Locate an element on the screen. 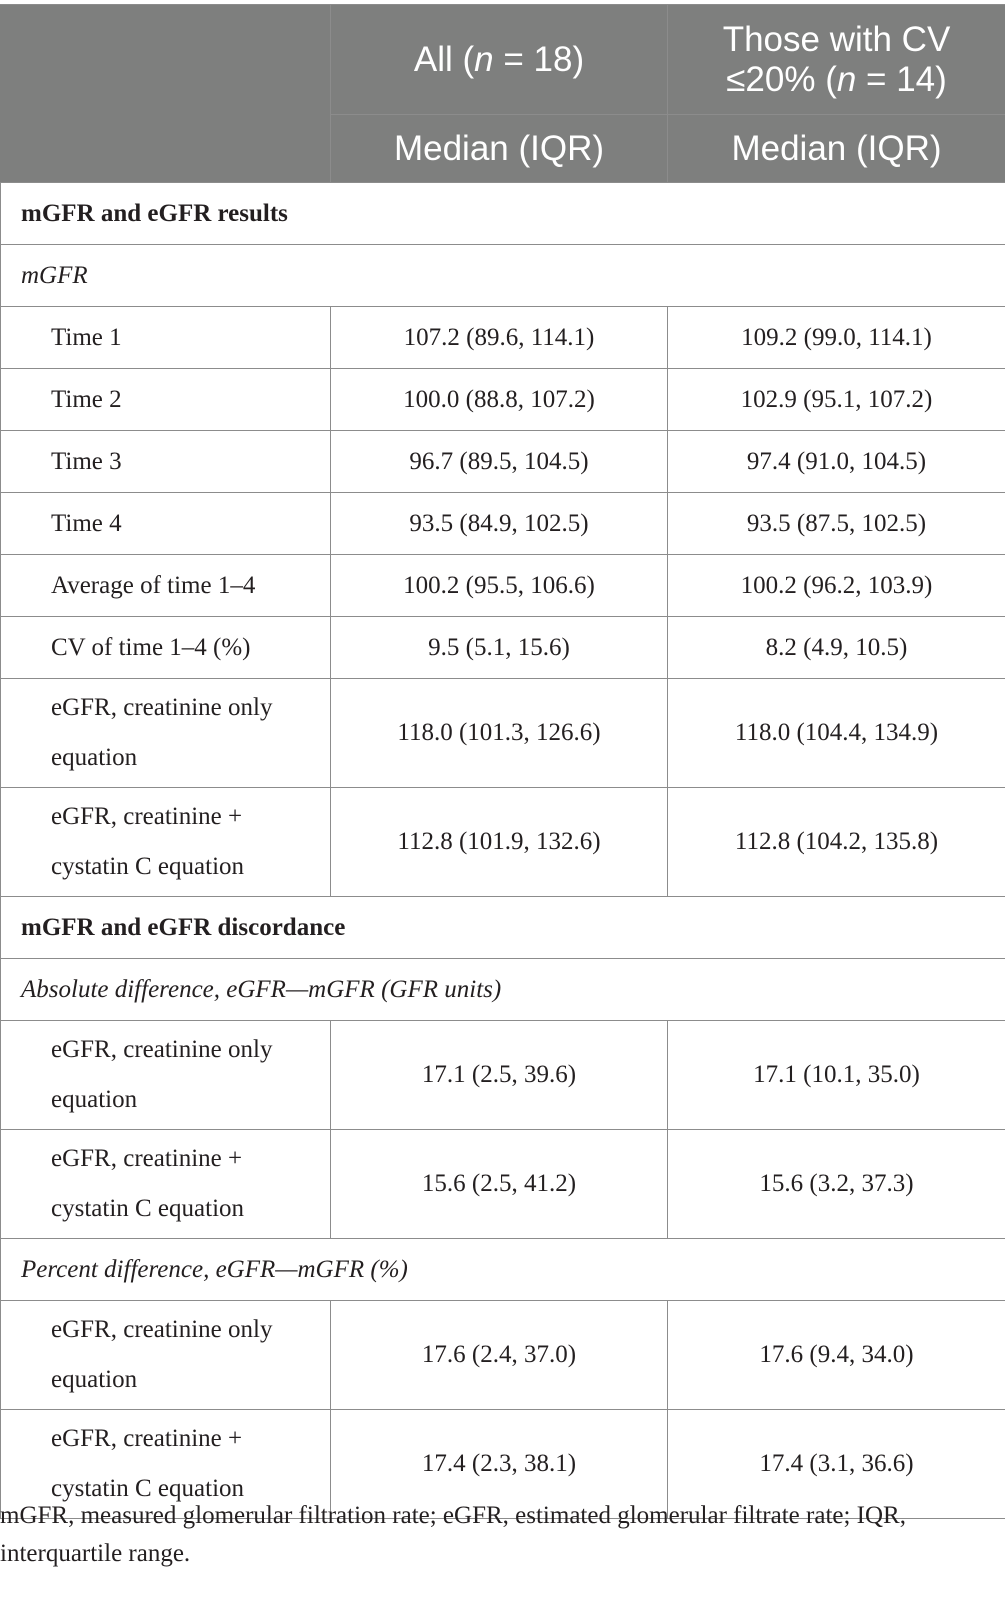 This screenshot has width=1005, height=1616. header-blank-cell is located at coordinates (165, 93).